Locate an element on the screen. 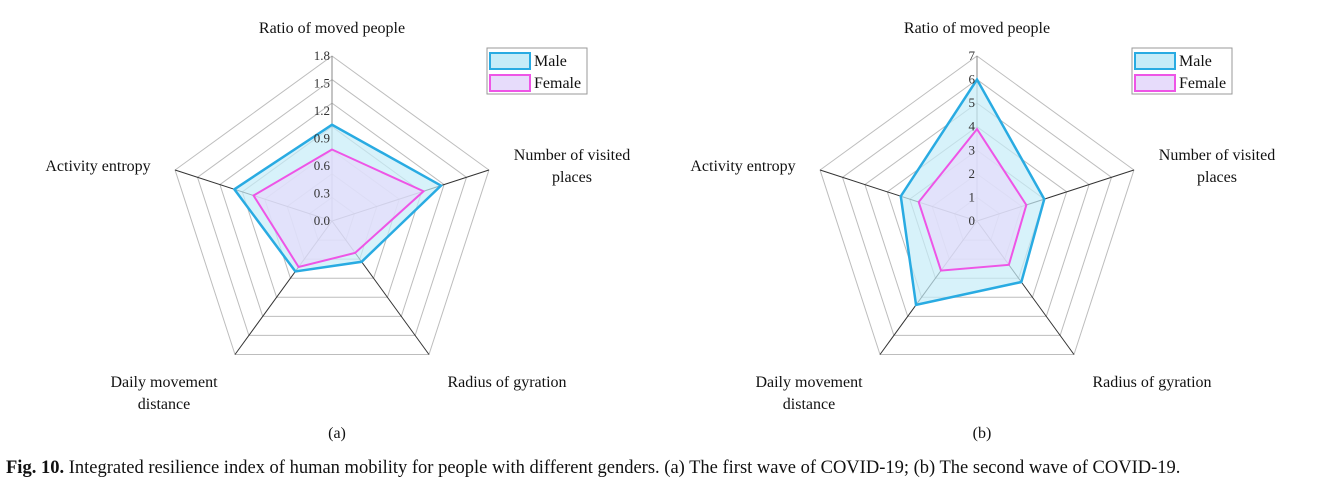 Image resolution: width=1320 pixels, height=495 pixels. caption-label: Fig. 10. is located at coordinates (35, 468).